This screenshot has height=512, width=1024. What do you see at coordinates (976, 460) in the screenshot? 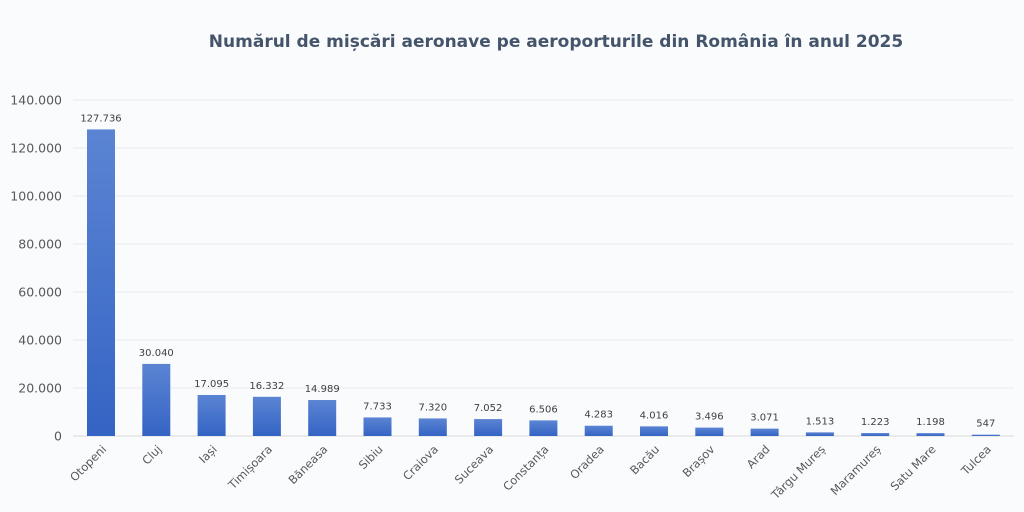
I see `x-tick-label: Tulcea` at bounding box center [976, 460].